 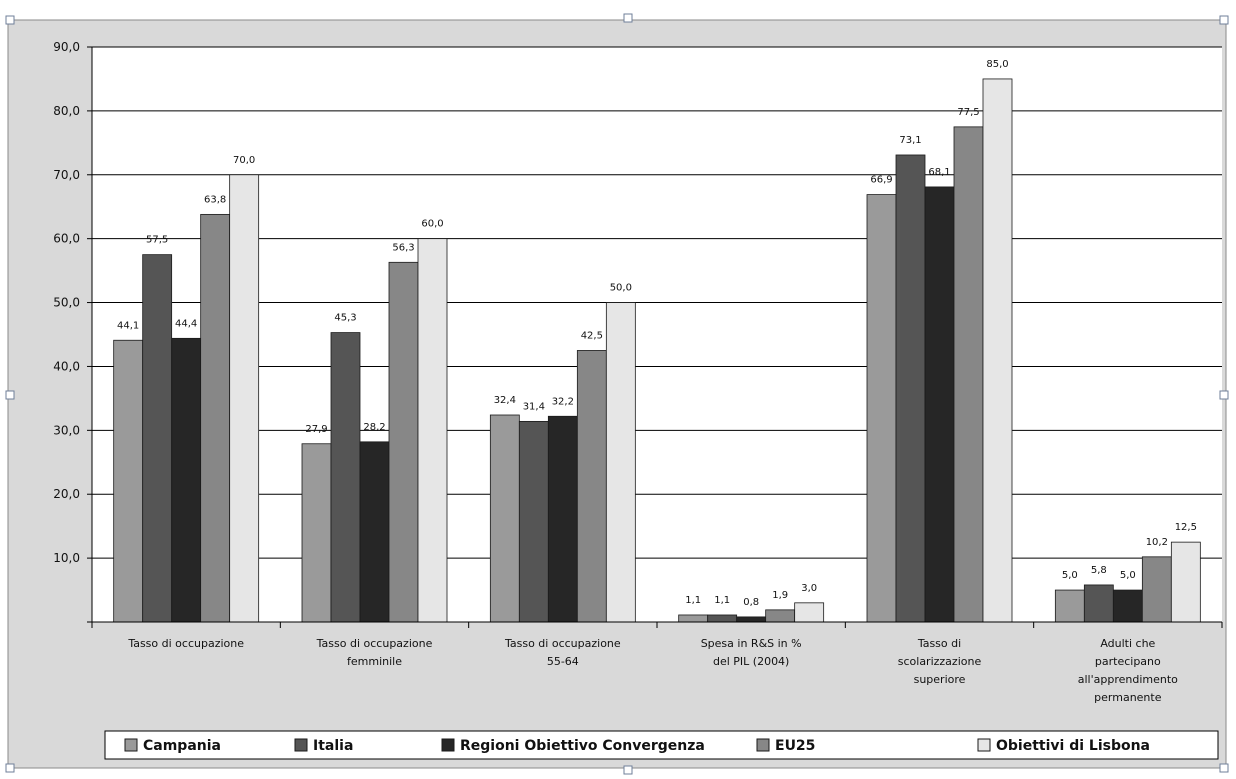 What do you see at coordinates (881, 180) in the screenshot?
I see `data-label: 66,9` at bounding box center [881, 180].